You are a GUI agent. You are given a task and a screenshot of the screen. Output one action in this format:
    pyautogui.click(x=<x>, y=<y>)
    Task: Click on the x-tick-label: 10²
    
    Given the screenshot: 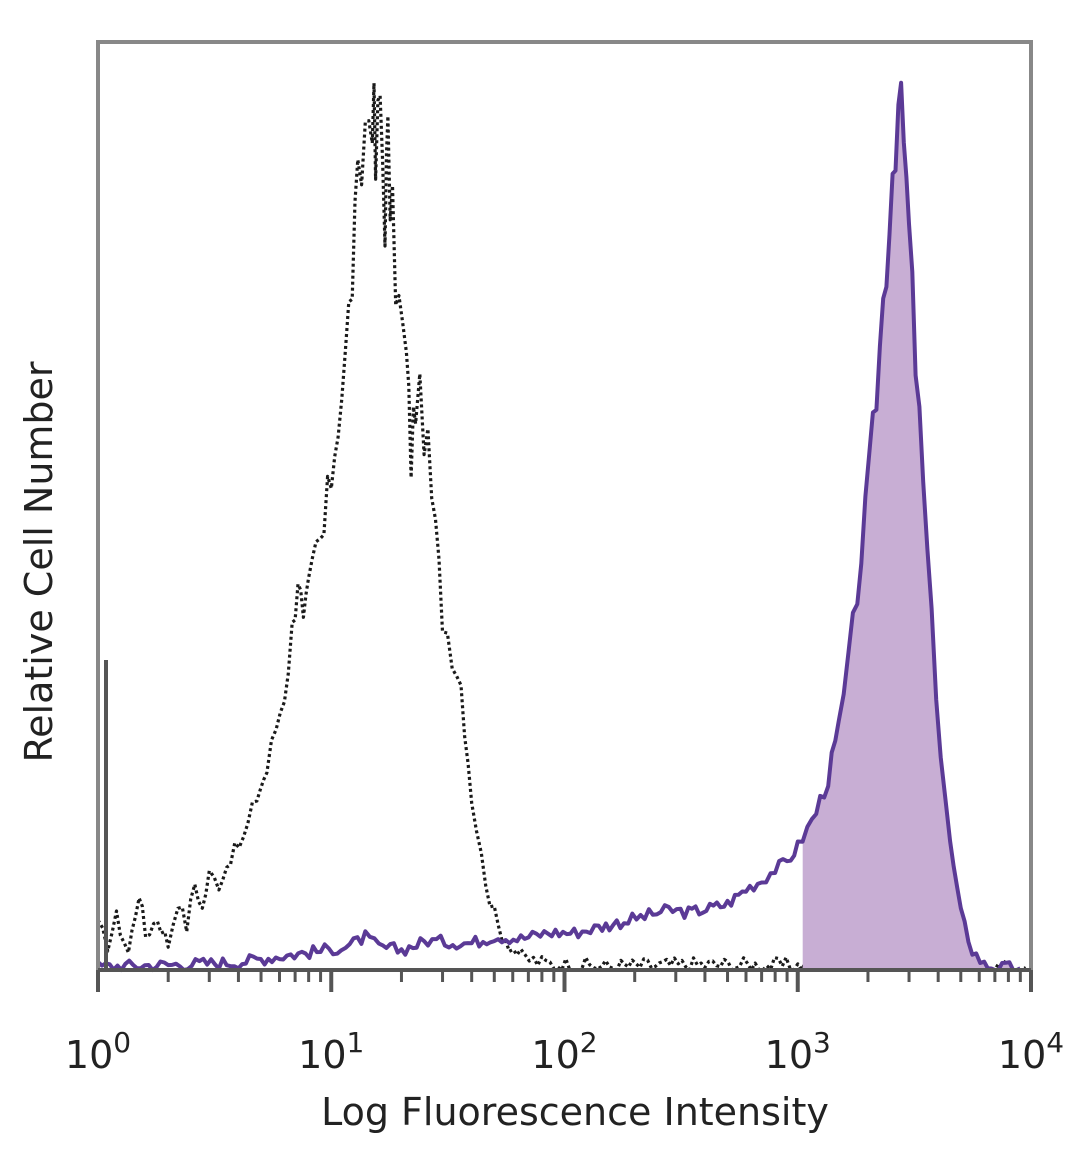 What is the action you would take?
    pyautogui.click(x=564, y=1051)
    